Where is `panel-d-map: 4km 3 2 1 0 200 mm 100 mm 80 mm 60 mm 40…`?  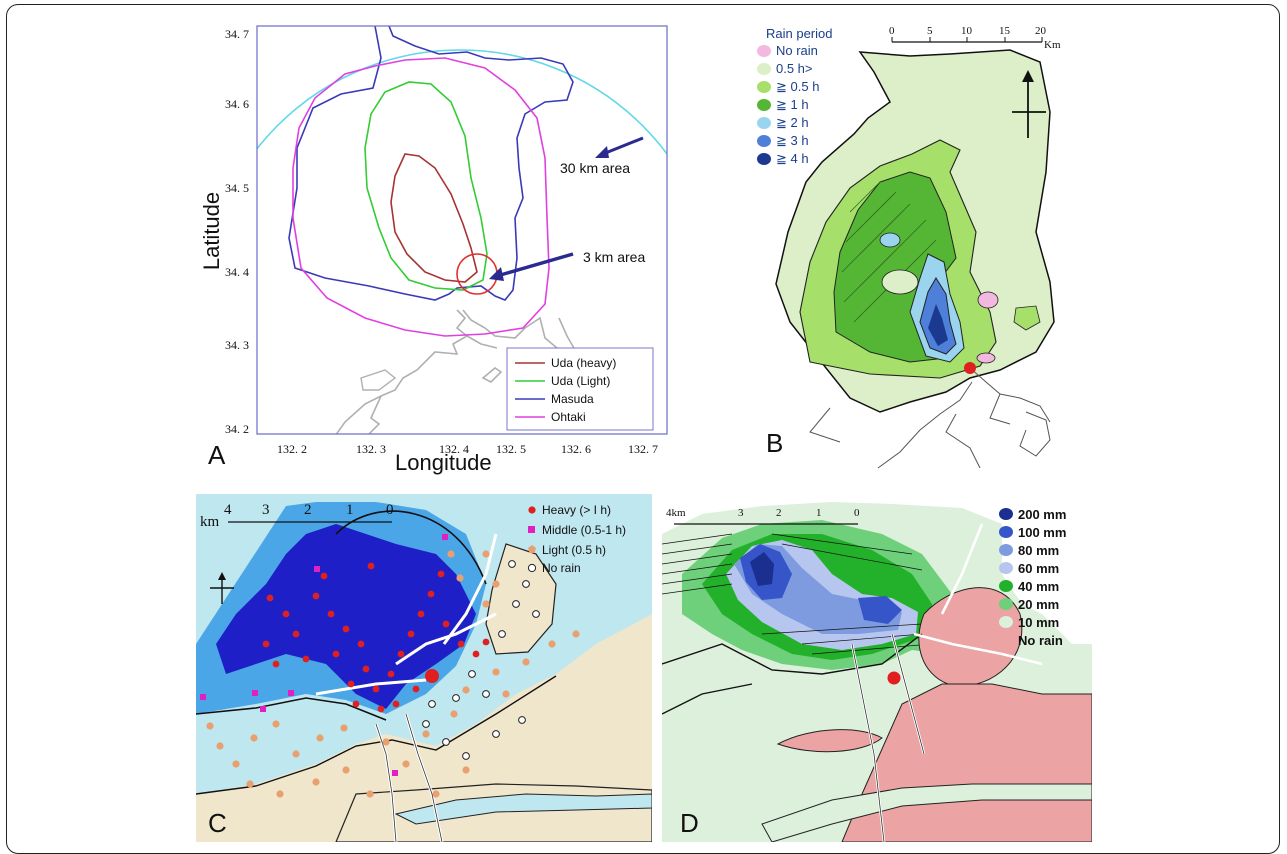
panel-d-map: 4km 3 2 1 0 200 mm 100 mm 80 mm 60 mm 40… is located at coordinates (877, 668).